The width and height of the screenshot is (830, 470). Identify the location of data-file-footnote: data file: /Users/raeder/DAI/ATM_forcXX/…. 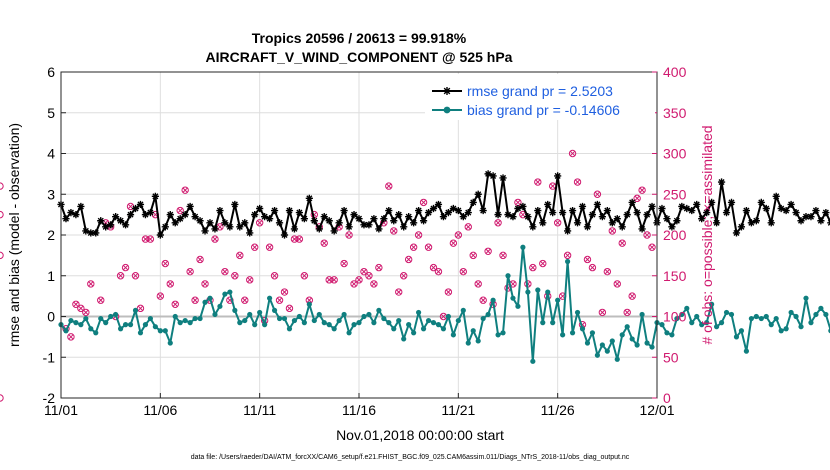
(410, 457).